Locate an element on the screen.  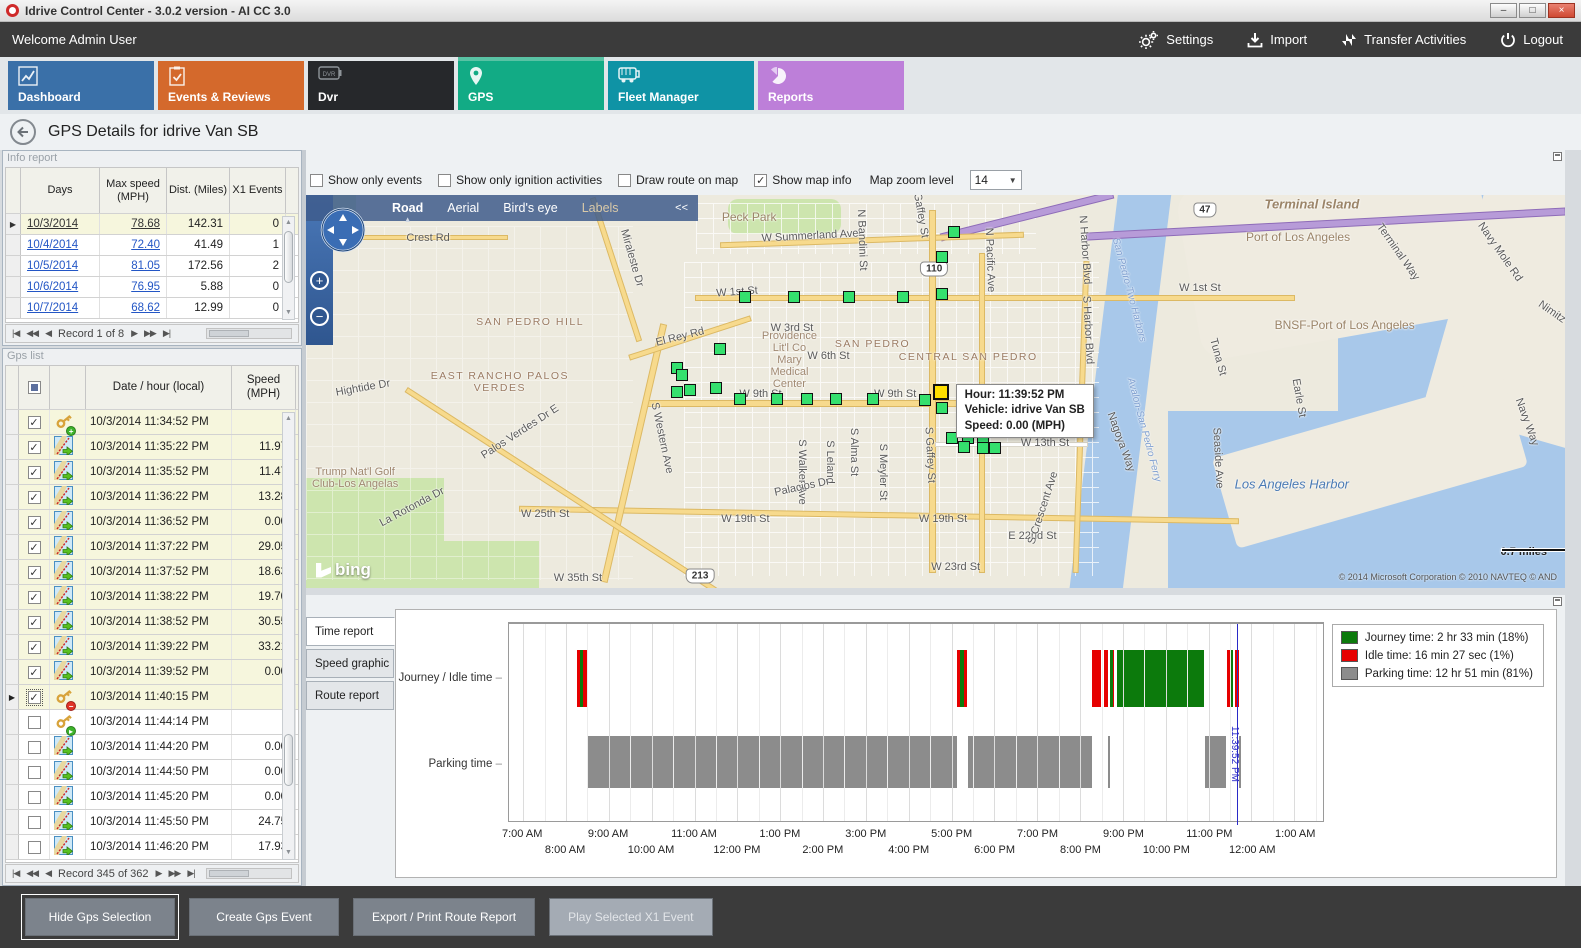
map-view-aerial: Aerial is located at coordinates (463, 208).